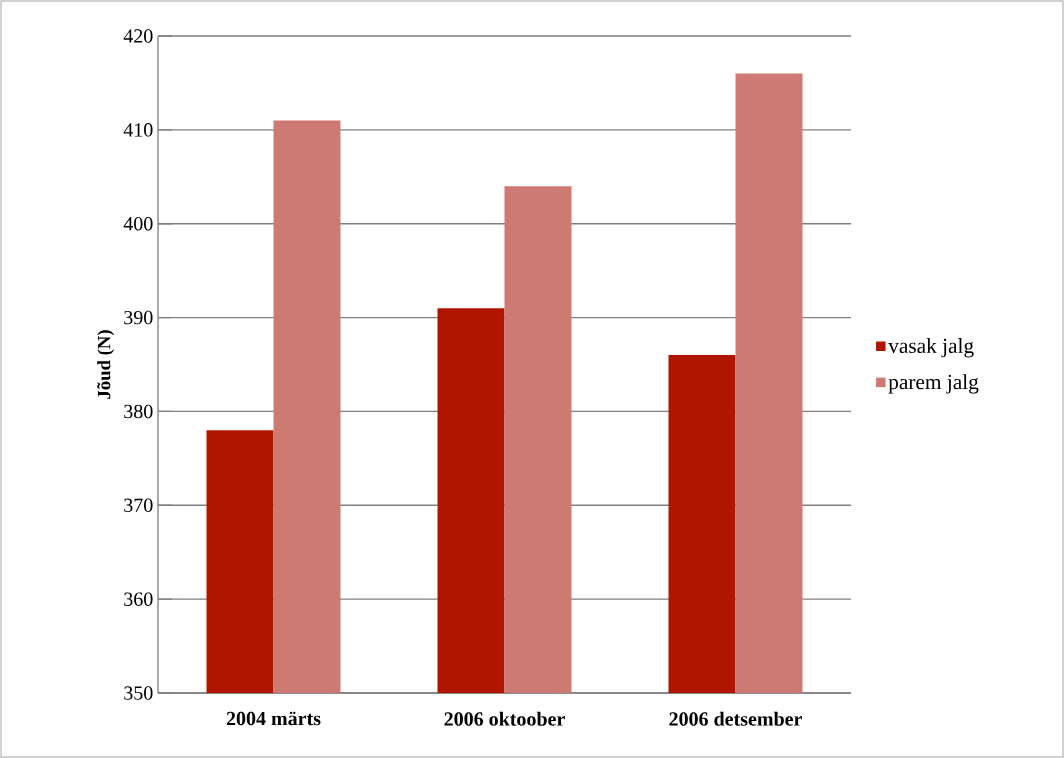 The width and height of the screenshot is (1064, 758). I want to click on y-tick-label: 350, so click(138, 693).